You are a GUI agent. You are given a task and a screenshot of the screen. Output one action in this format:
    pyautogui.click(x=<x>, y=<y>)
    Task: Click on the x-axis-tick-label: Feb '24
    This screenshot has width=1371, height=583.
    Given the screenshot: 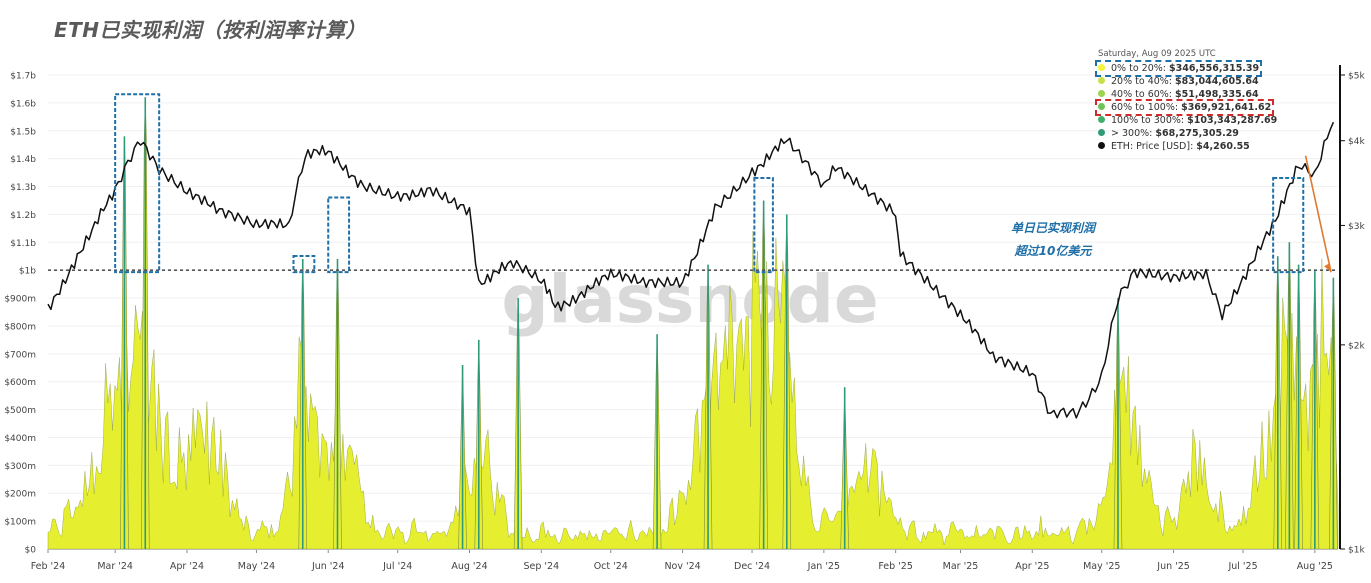 What is the action you would take?
    pyautogui.click(x=48, y=566)
    